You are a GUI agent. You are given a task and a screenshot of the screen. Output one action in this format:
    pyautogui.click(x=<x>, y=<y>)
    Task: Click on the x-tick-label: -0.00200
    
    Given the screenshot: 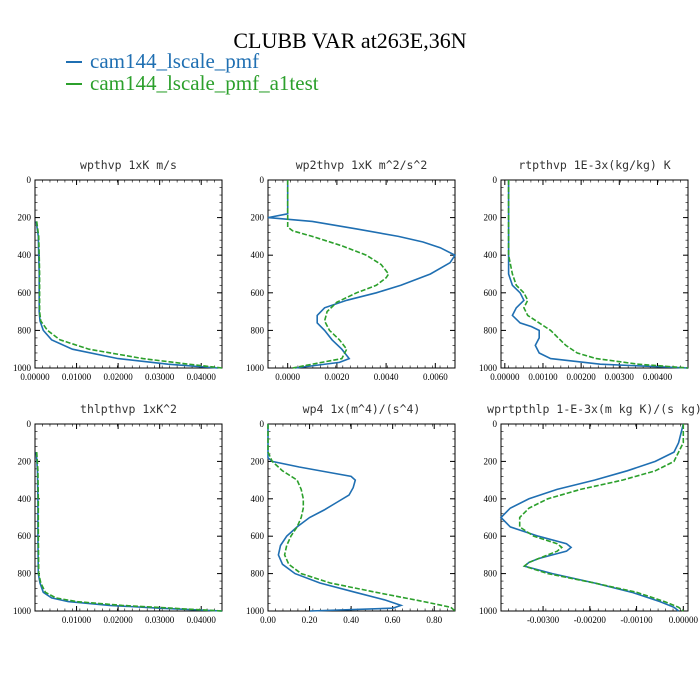 What is the action you would take?
    pyautogui.click(x=590, y=620)
    